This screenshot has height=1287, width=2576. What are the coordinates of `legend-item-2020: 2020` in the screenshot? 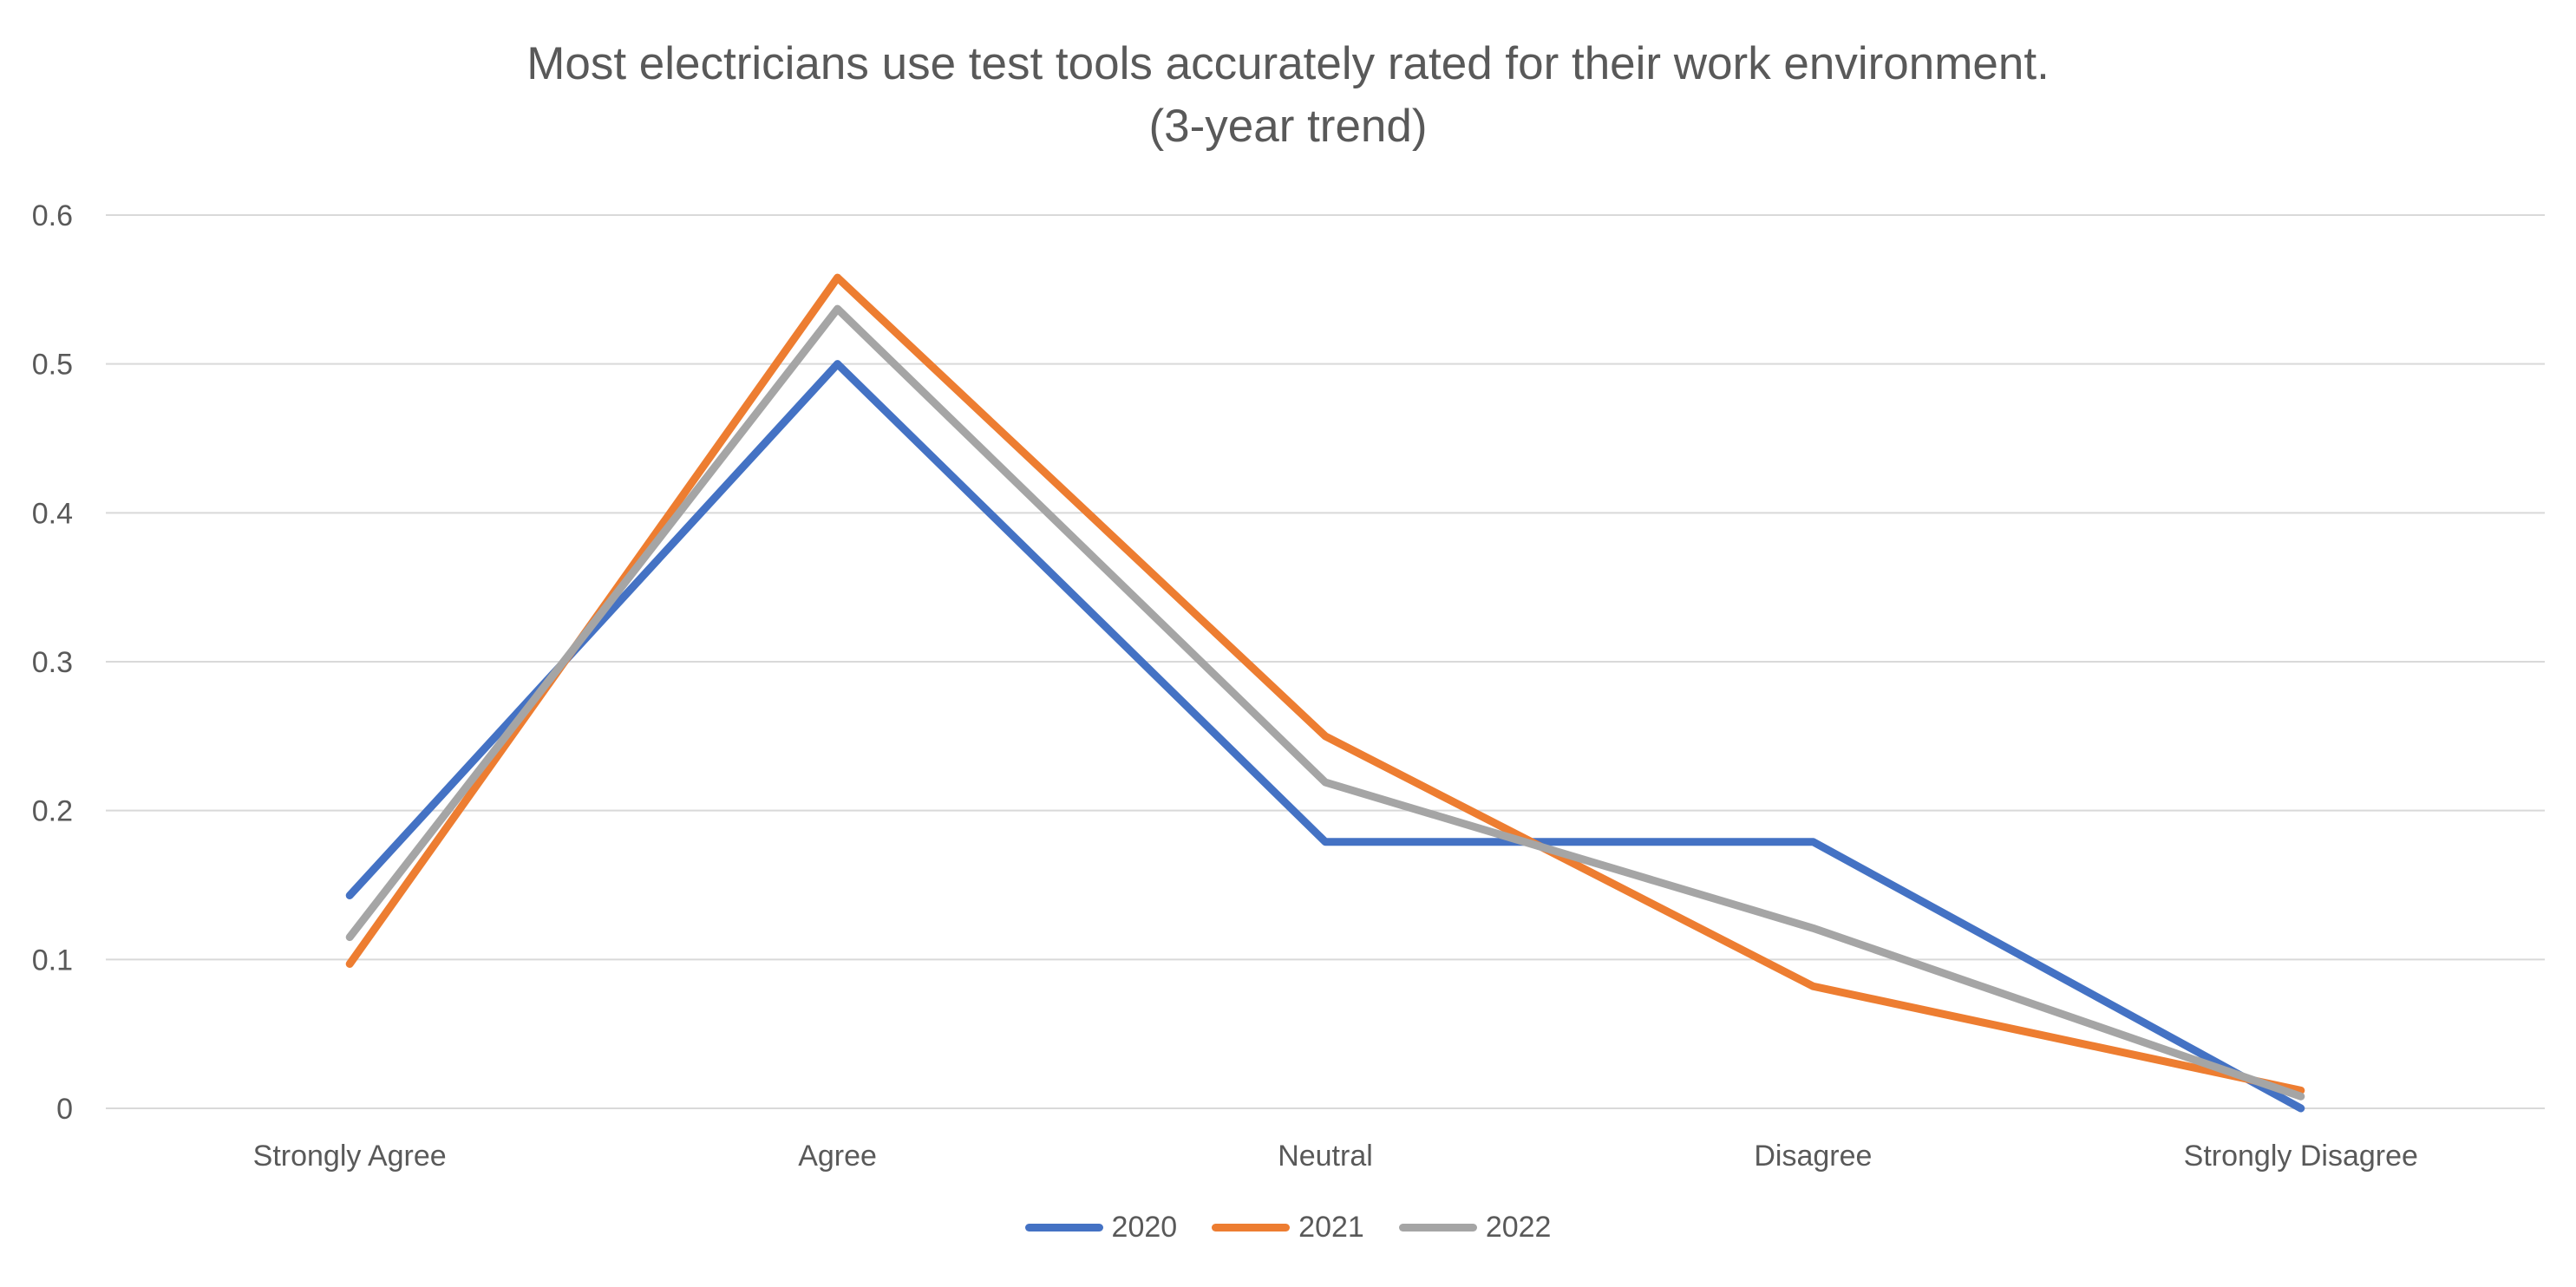 It's located at (1101, 1228).